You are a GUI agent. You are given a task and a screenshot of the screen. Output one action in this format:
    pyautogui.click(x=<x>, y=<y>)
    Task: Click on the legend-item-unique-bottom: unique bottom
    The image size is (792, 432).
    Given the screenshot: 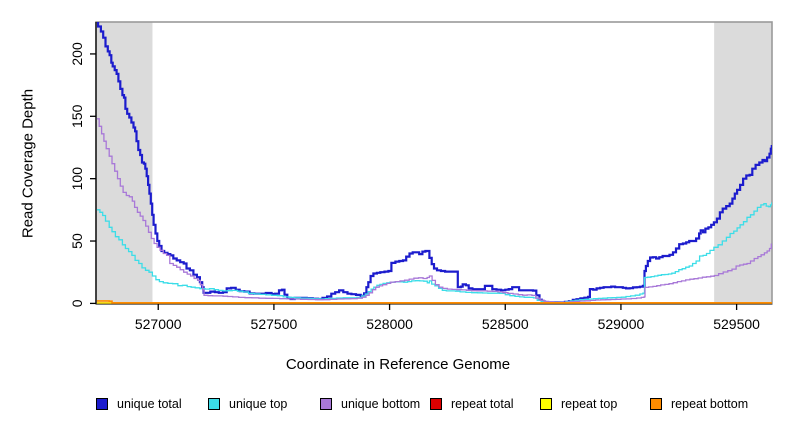 What is the action you would take?
    pyautogui.click(x=370, y=404)
    